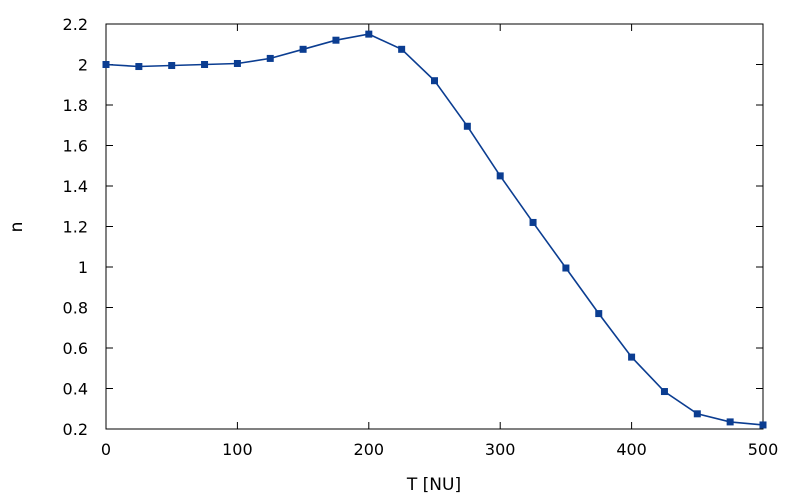  Describe the element at coordinates (75, 105) in the screenshot. I see `y-tick-label: 1.8` at that location.